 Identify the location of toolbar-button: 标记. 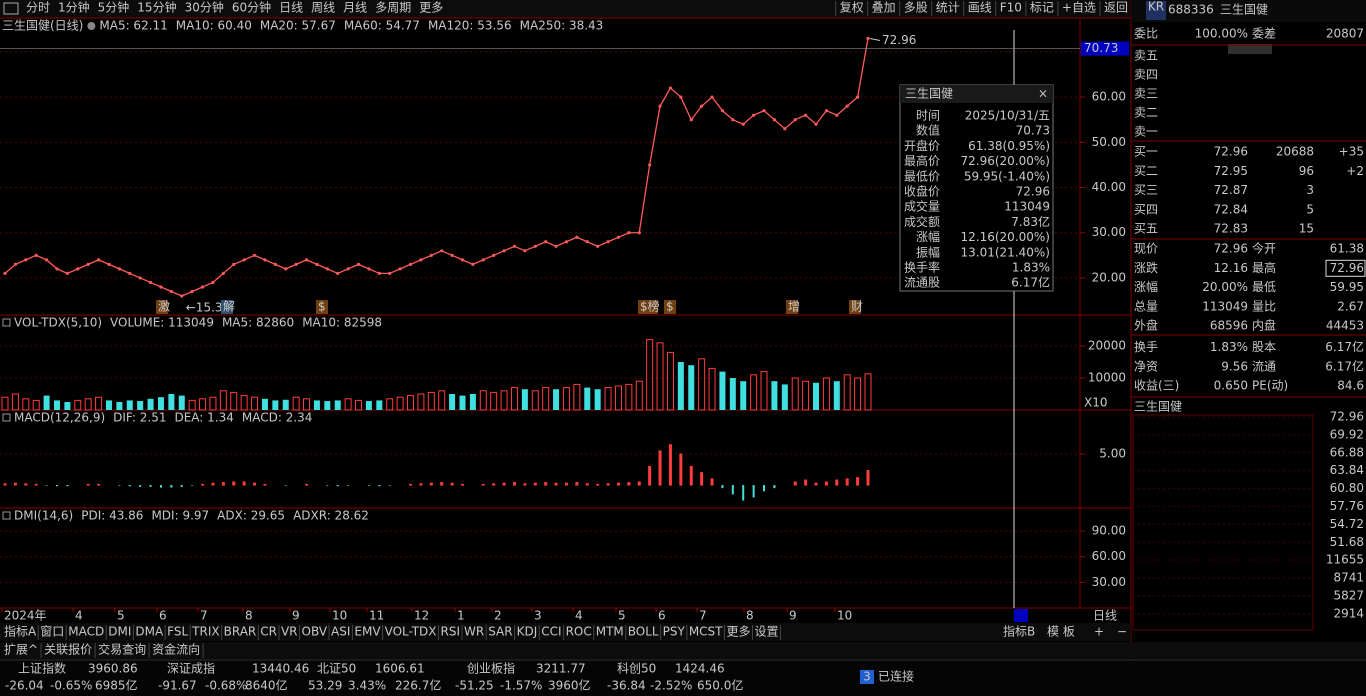
(1042, 8).